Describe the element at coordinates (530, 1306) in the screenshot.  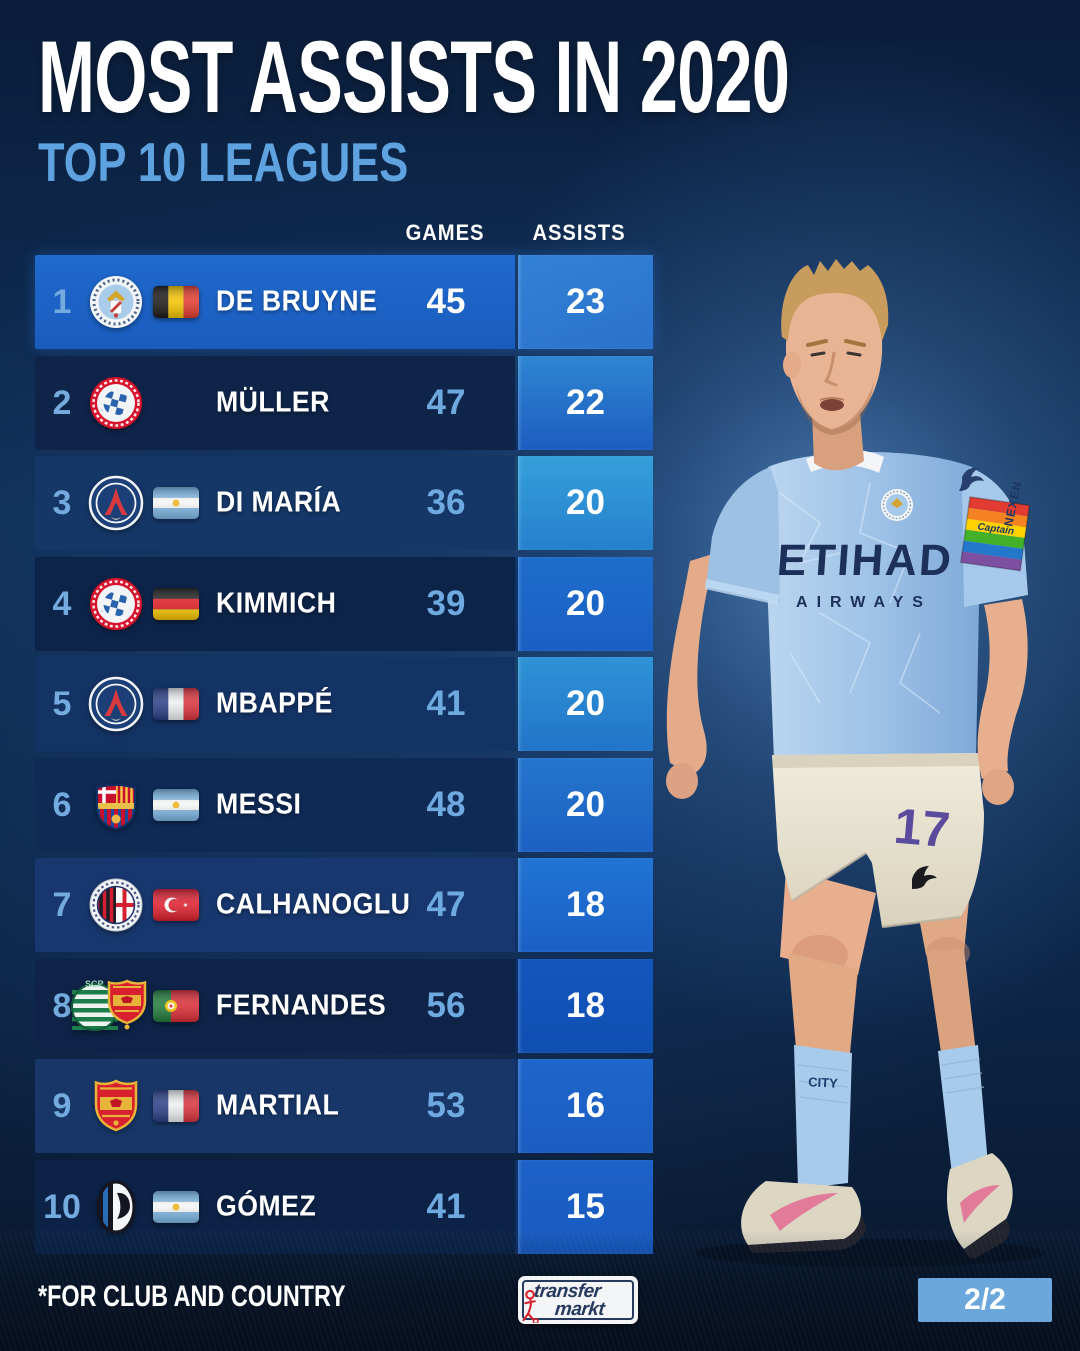
I see `transfermarkt-figure-icon` at that location.